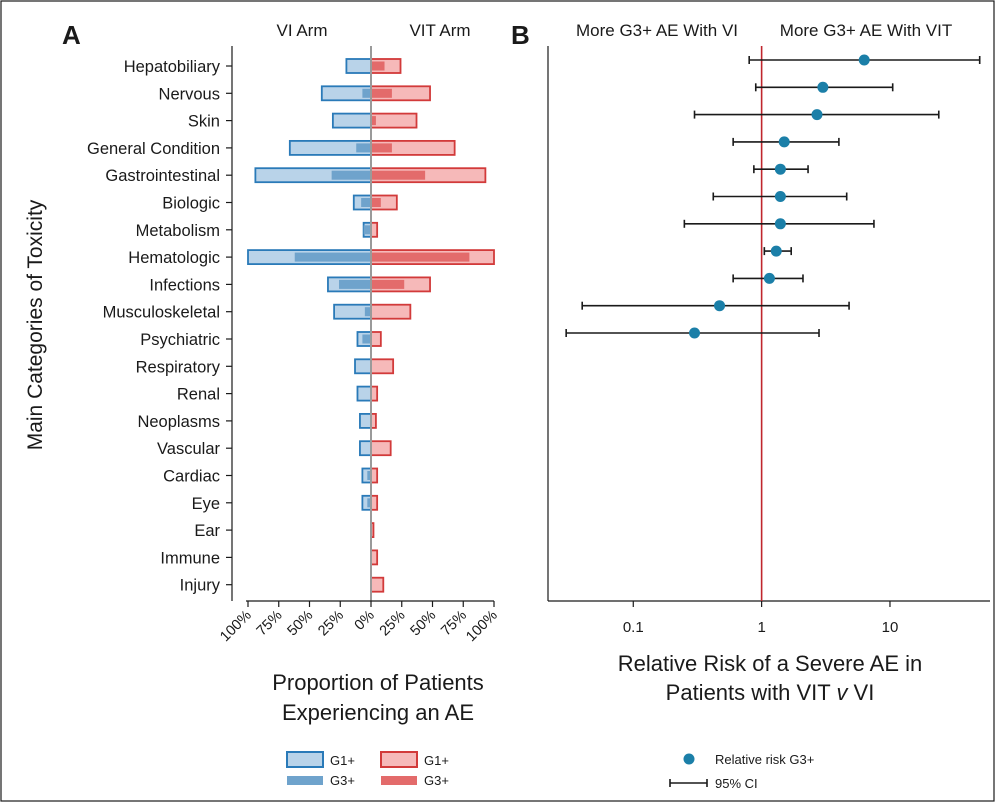 The width and height of the screenshot is (995, 802). What do you see at coordinates (369, 503) in the screenshot?
I see `bar-vi-g3-eye` at bounding box center [369, 503].